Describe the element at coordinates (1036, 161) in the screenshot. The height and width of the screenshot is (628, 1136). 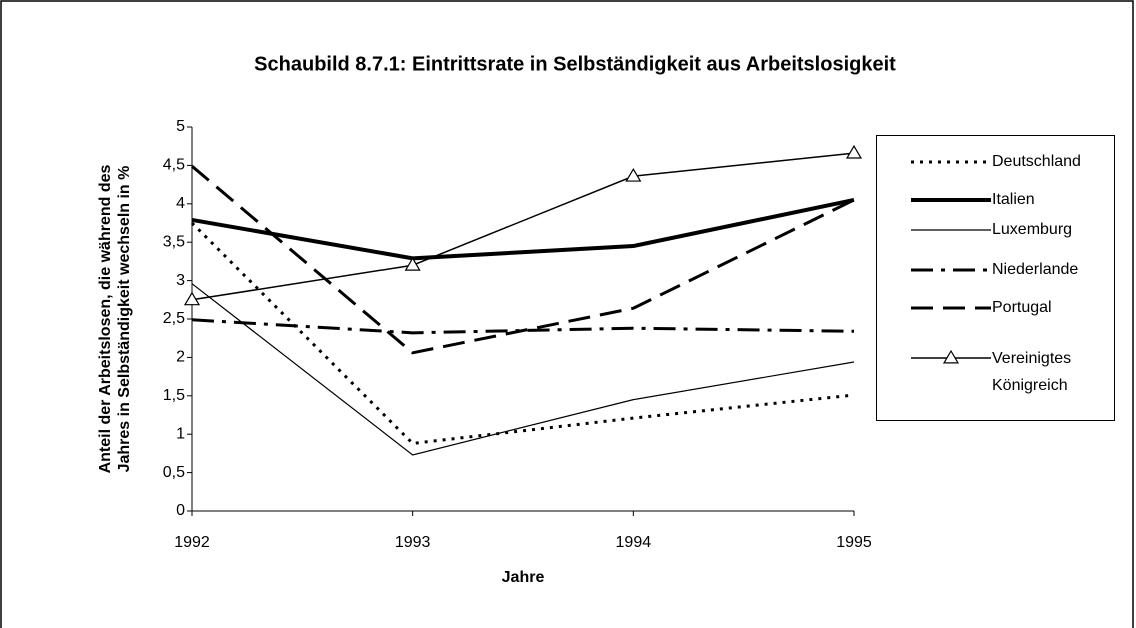
I see `legend-label: Deutschland` at that location.